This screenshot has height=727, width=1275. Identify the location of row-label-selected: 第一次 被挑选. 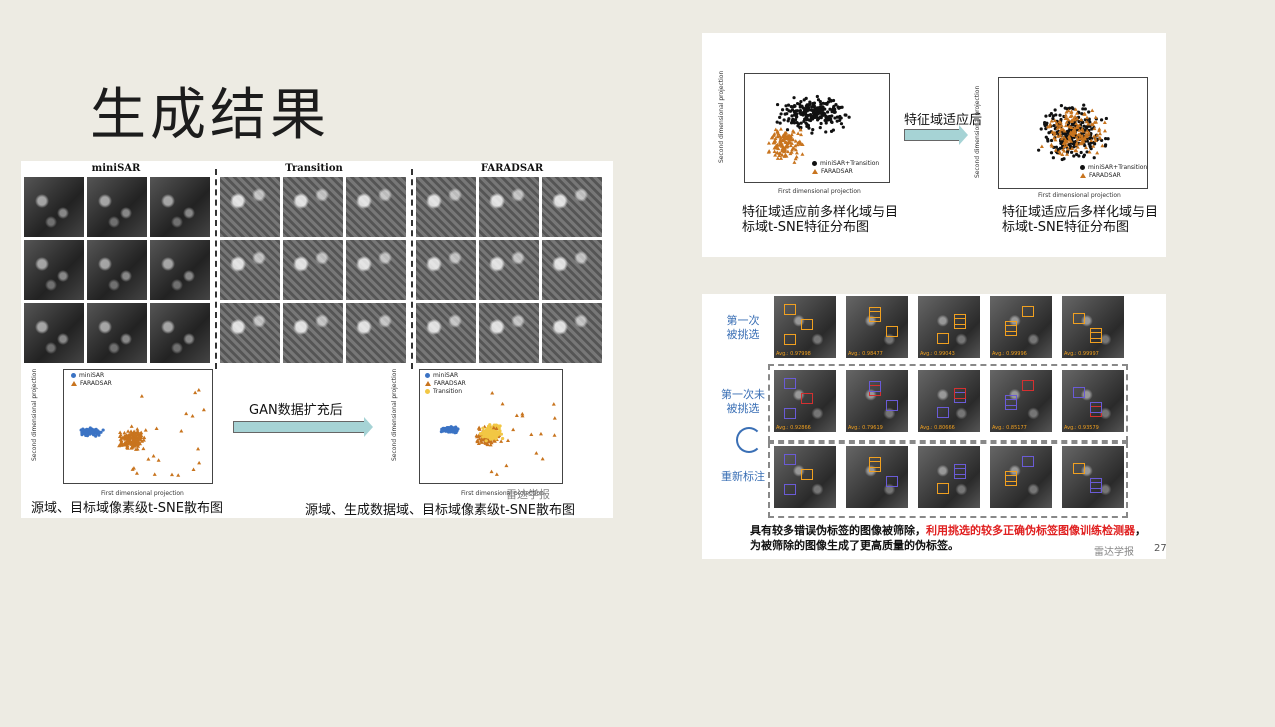
(743, 328).